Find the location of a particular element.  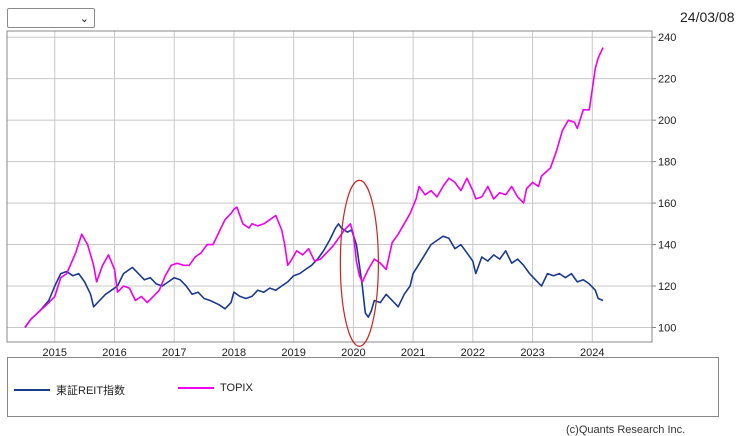

y-tick-label: 200 is located at coordinates (667, 121).